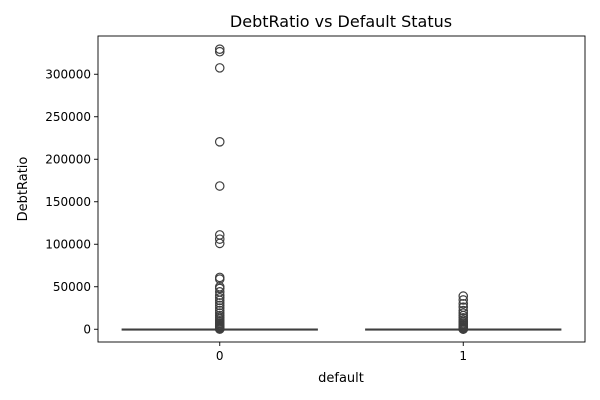  I want to click on y-tick-label: 250000, so click(68, 117).